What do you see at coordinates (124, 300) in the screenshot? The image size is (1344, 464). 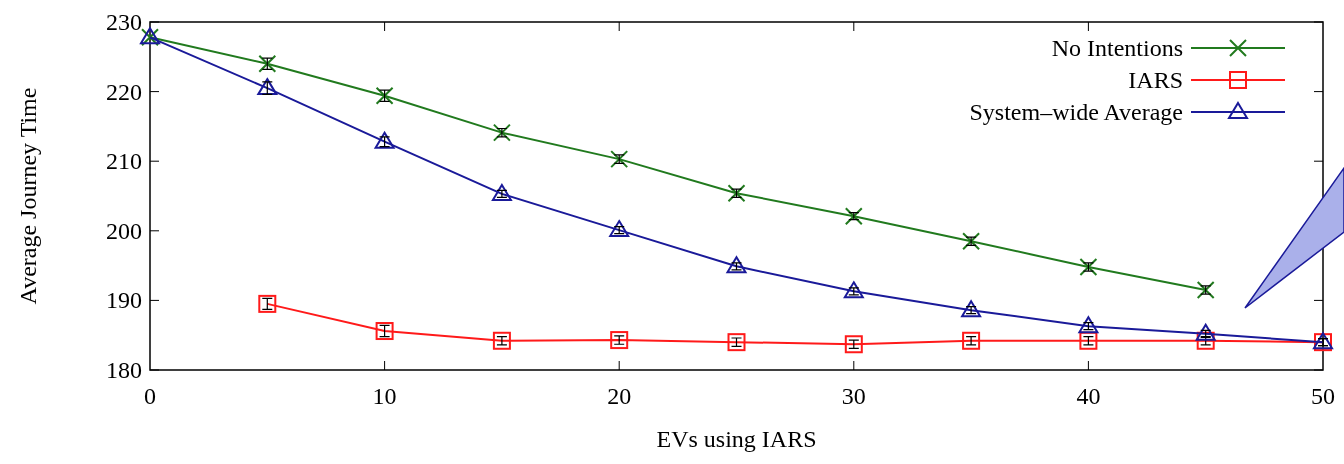 I see `y-tick-label: 190` at bounding box center [124, 300].